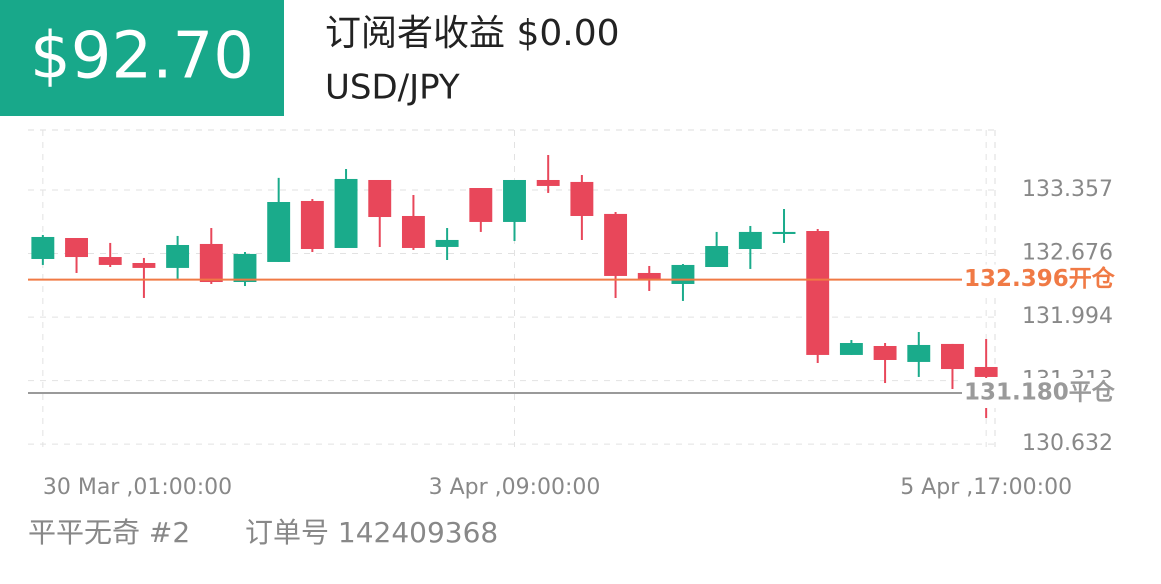  Describe the element at coordinates (1067, 189) in the screenshot. I see `y-tick-label: 133.357` at that location.